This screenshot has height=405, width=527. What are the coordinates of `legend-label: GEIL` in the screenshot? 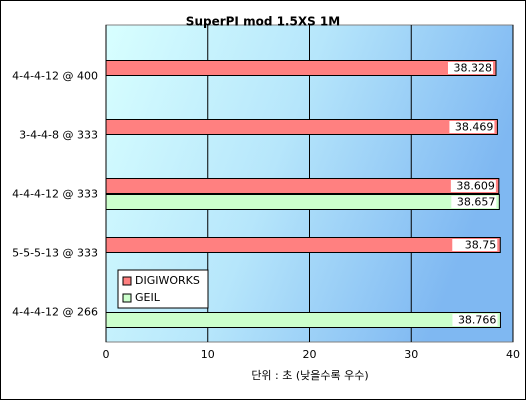 It's located at (148, 297).